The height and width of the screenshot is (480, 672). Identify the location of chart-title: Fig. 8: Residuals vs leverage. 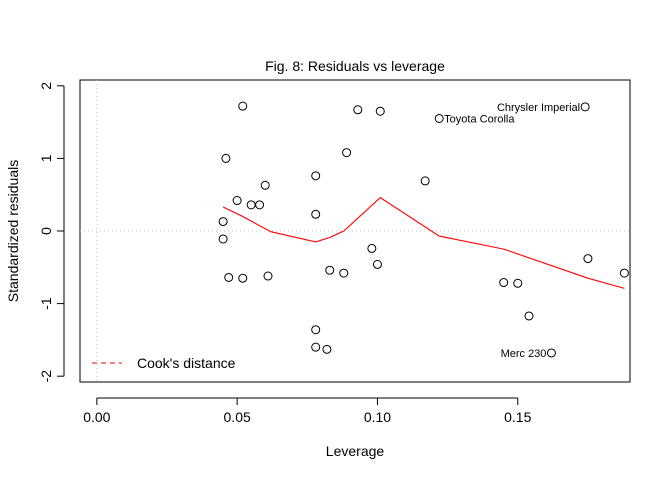
(355, 66).